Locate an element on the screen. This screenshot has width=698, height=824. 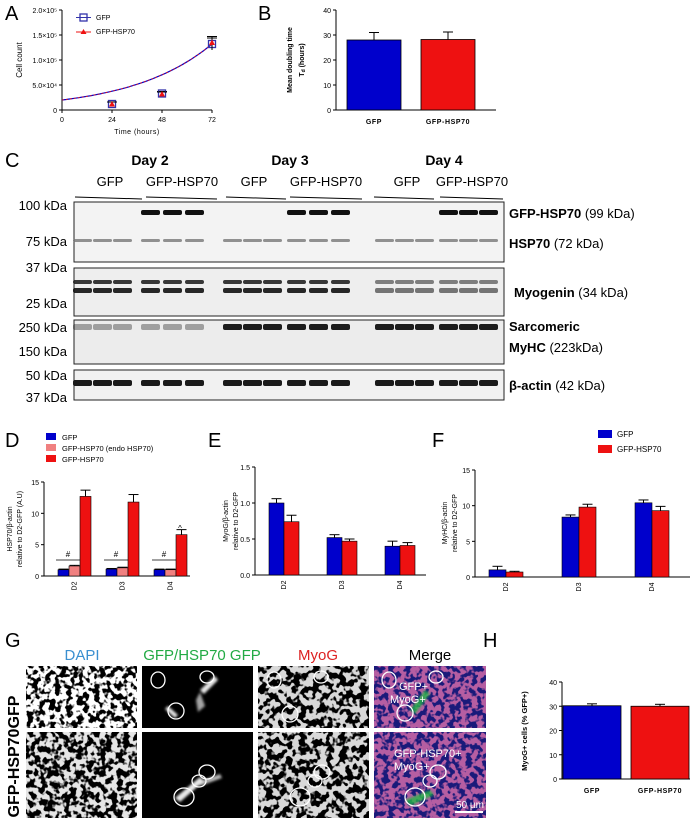
chart-e-bar-gfp-hsp70 is located at coordinates (291, 548).